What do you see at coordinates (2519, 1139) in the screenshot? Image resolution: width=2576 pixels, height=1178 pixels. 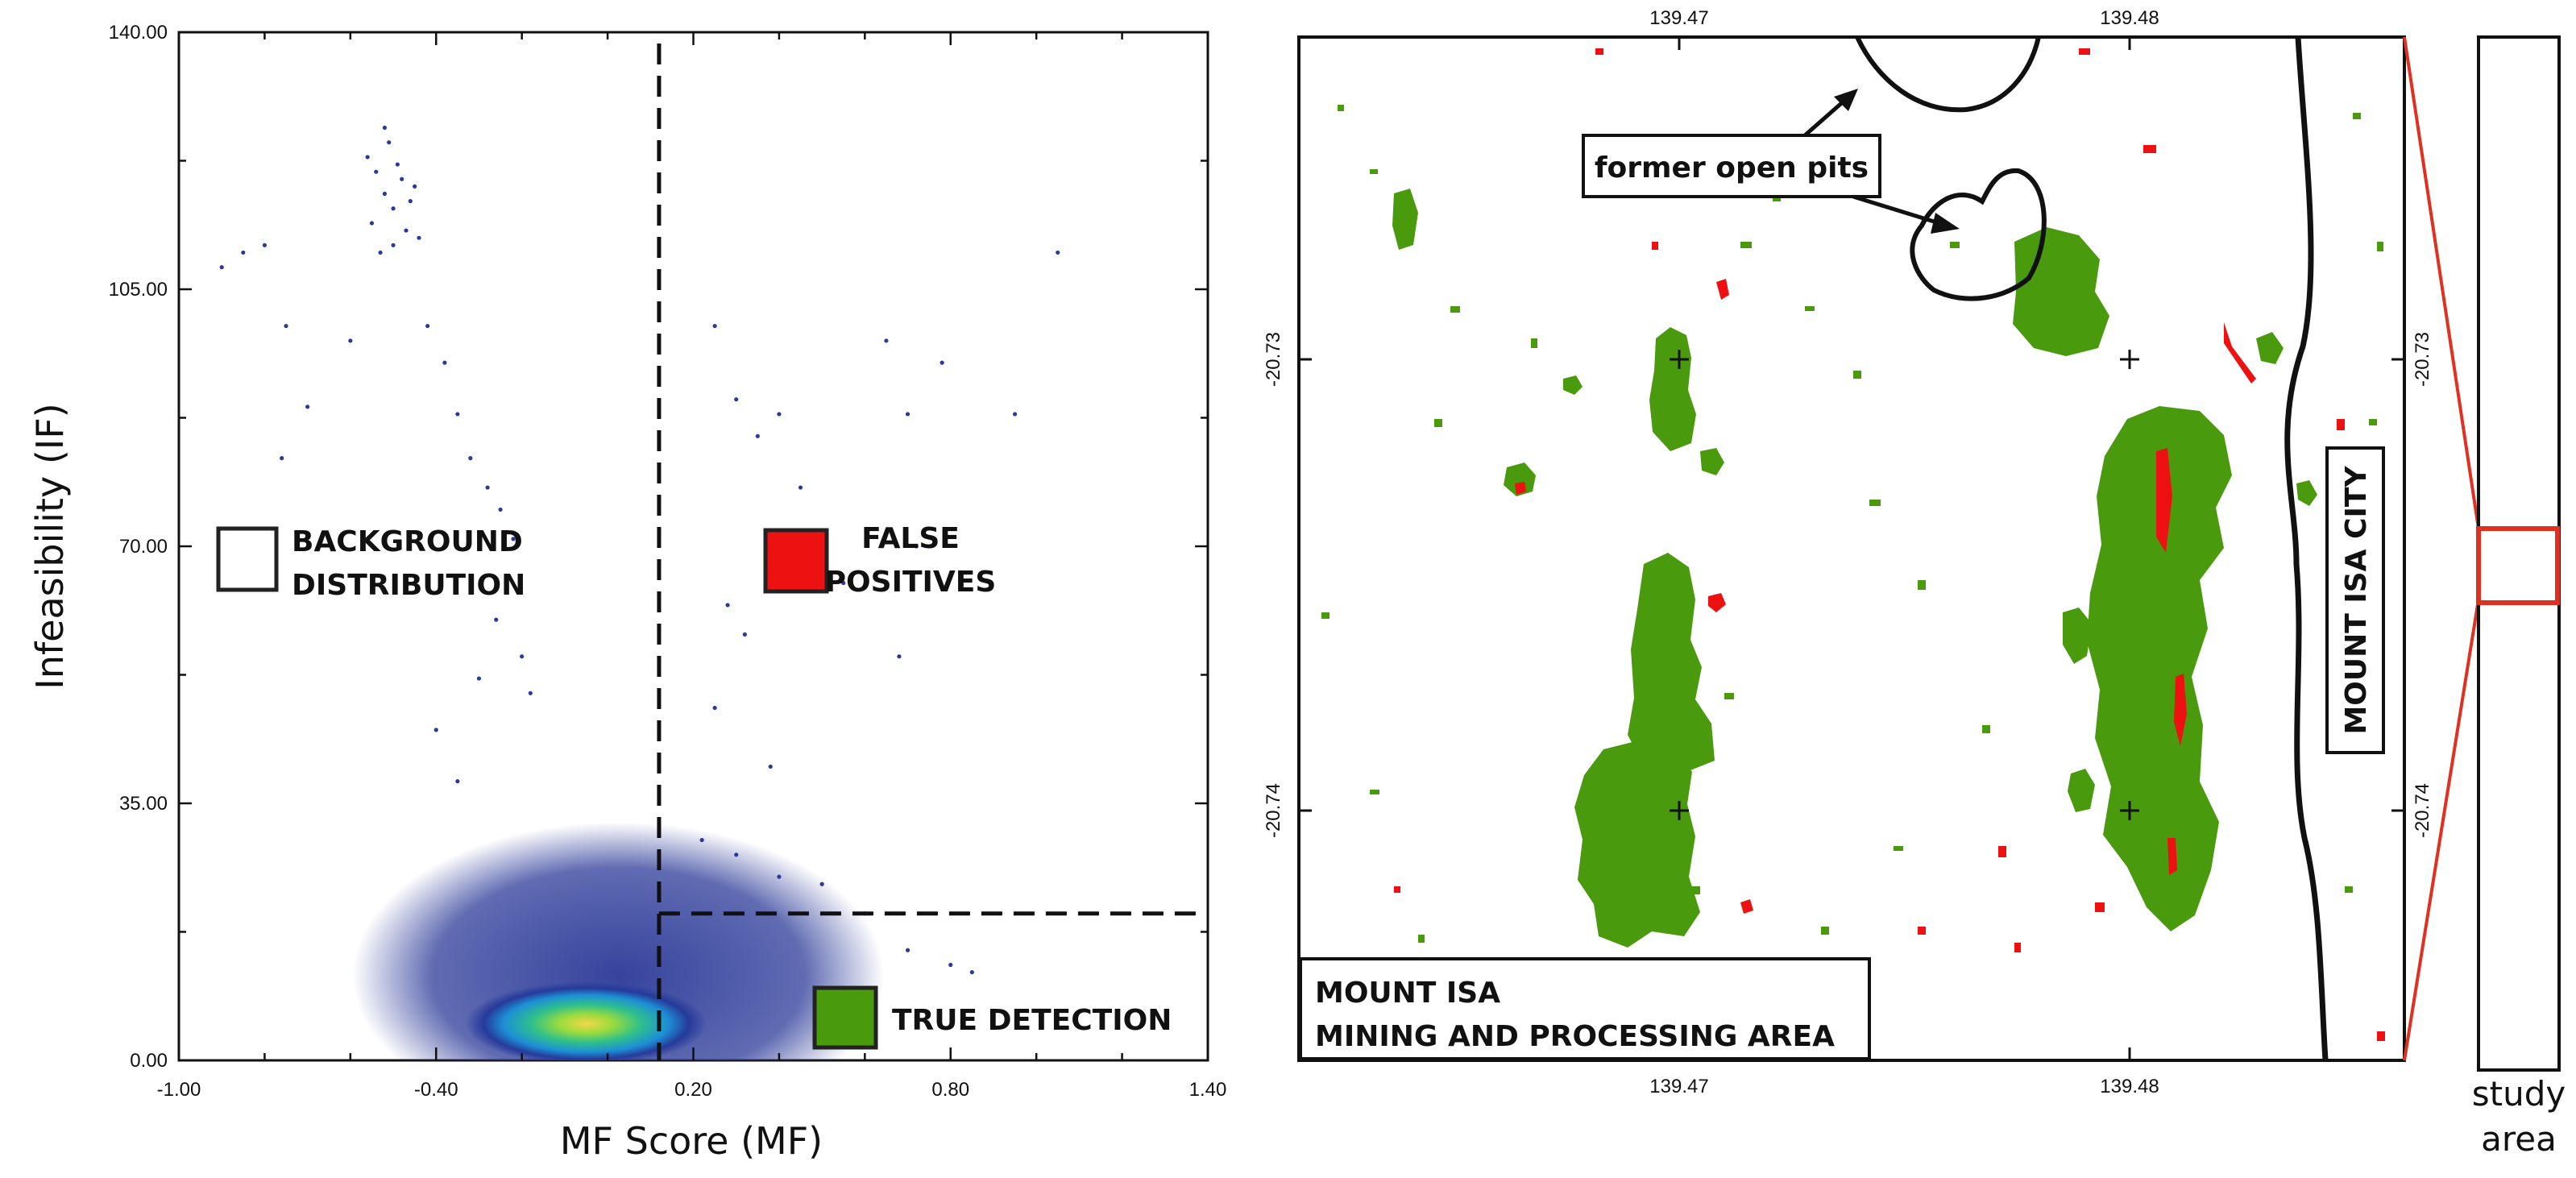 I see `study-area-label-2: area` at bounding box center [2519, 1139].